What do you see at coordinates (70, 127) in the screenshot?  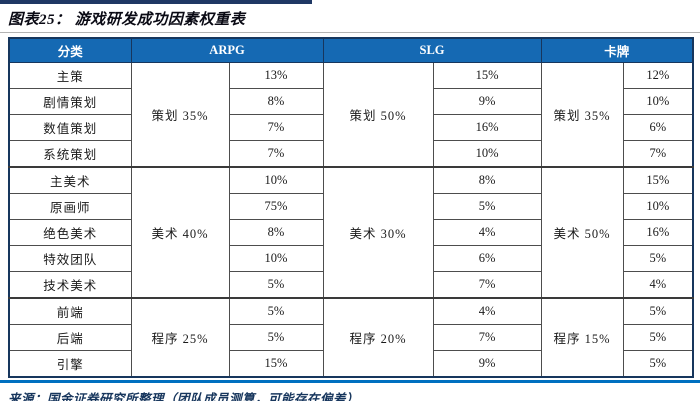 I see `category-cell: 数值策划` at bounding box center [70, 127].